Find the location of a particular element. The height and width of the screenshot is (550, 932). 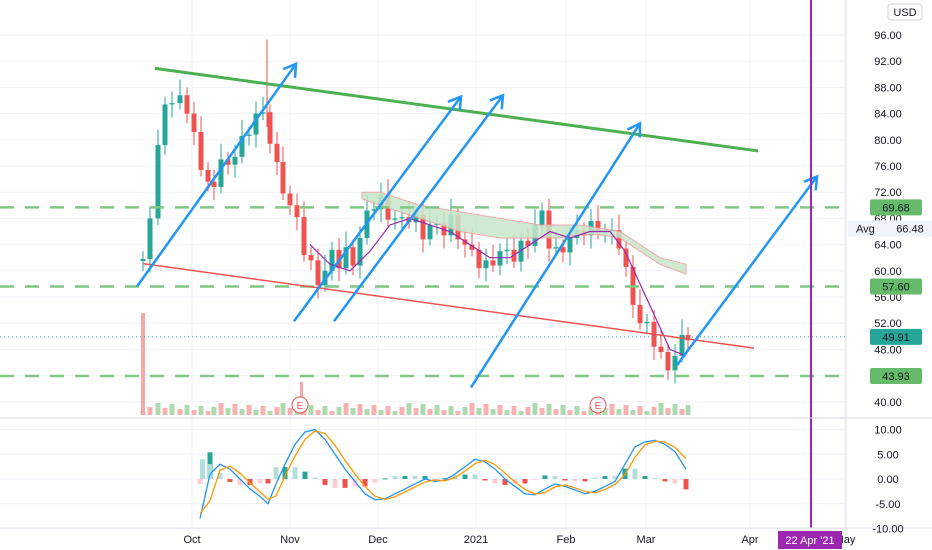

date-label: 22 Apr '21 is located at coordinates (809, 541).